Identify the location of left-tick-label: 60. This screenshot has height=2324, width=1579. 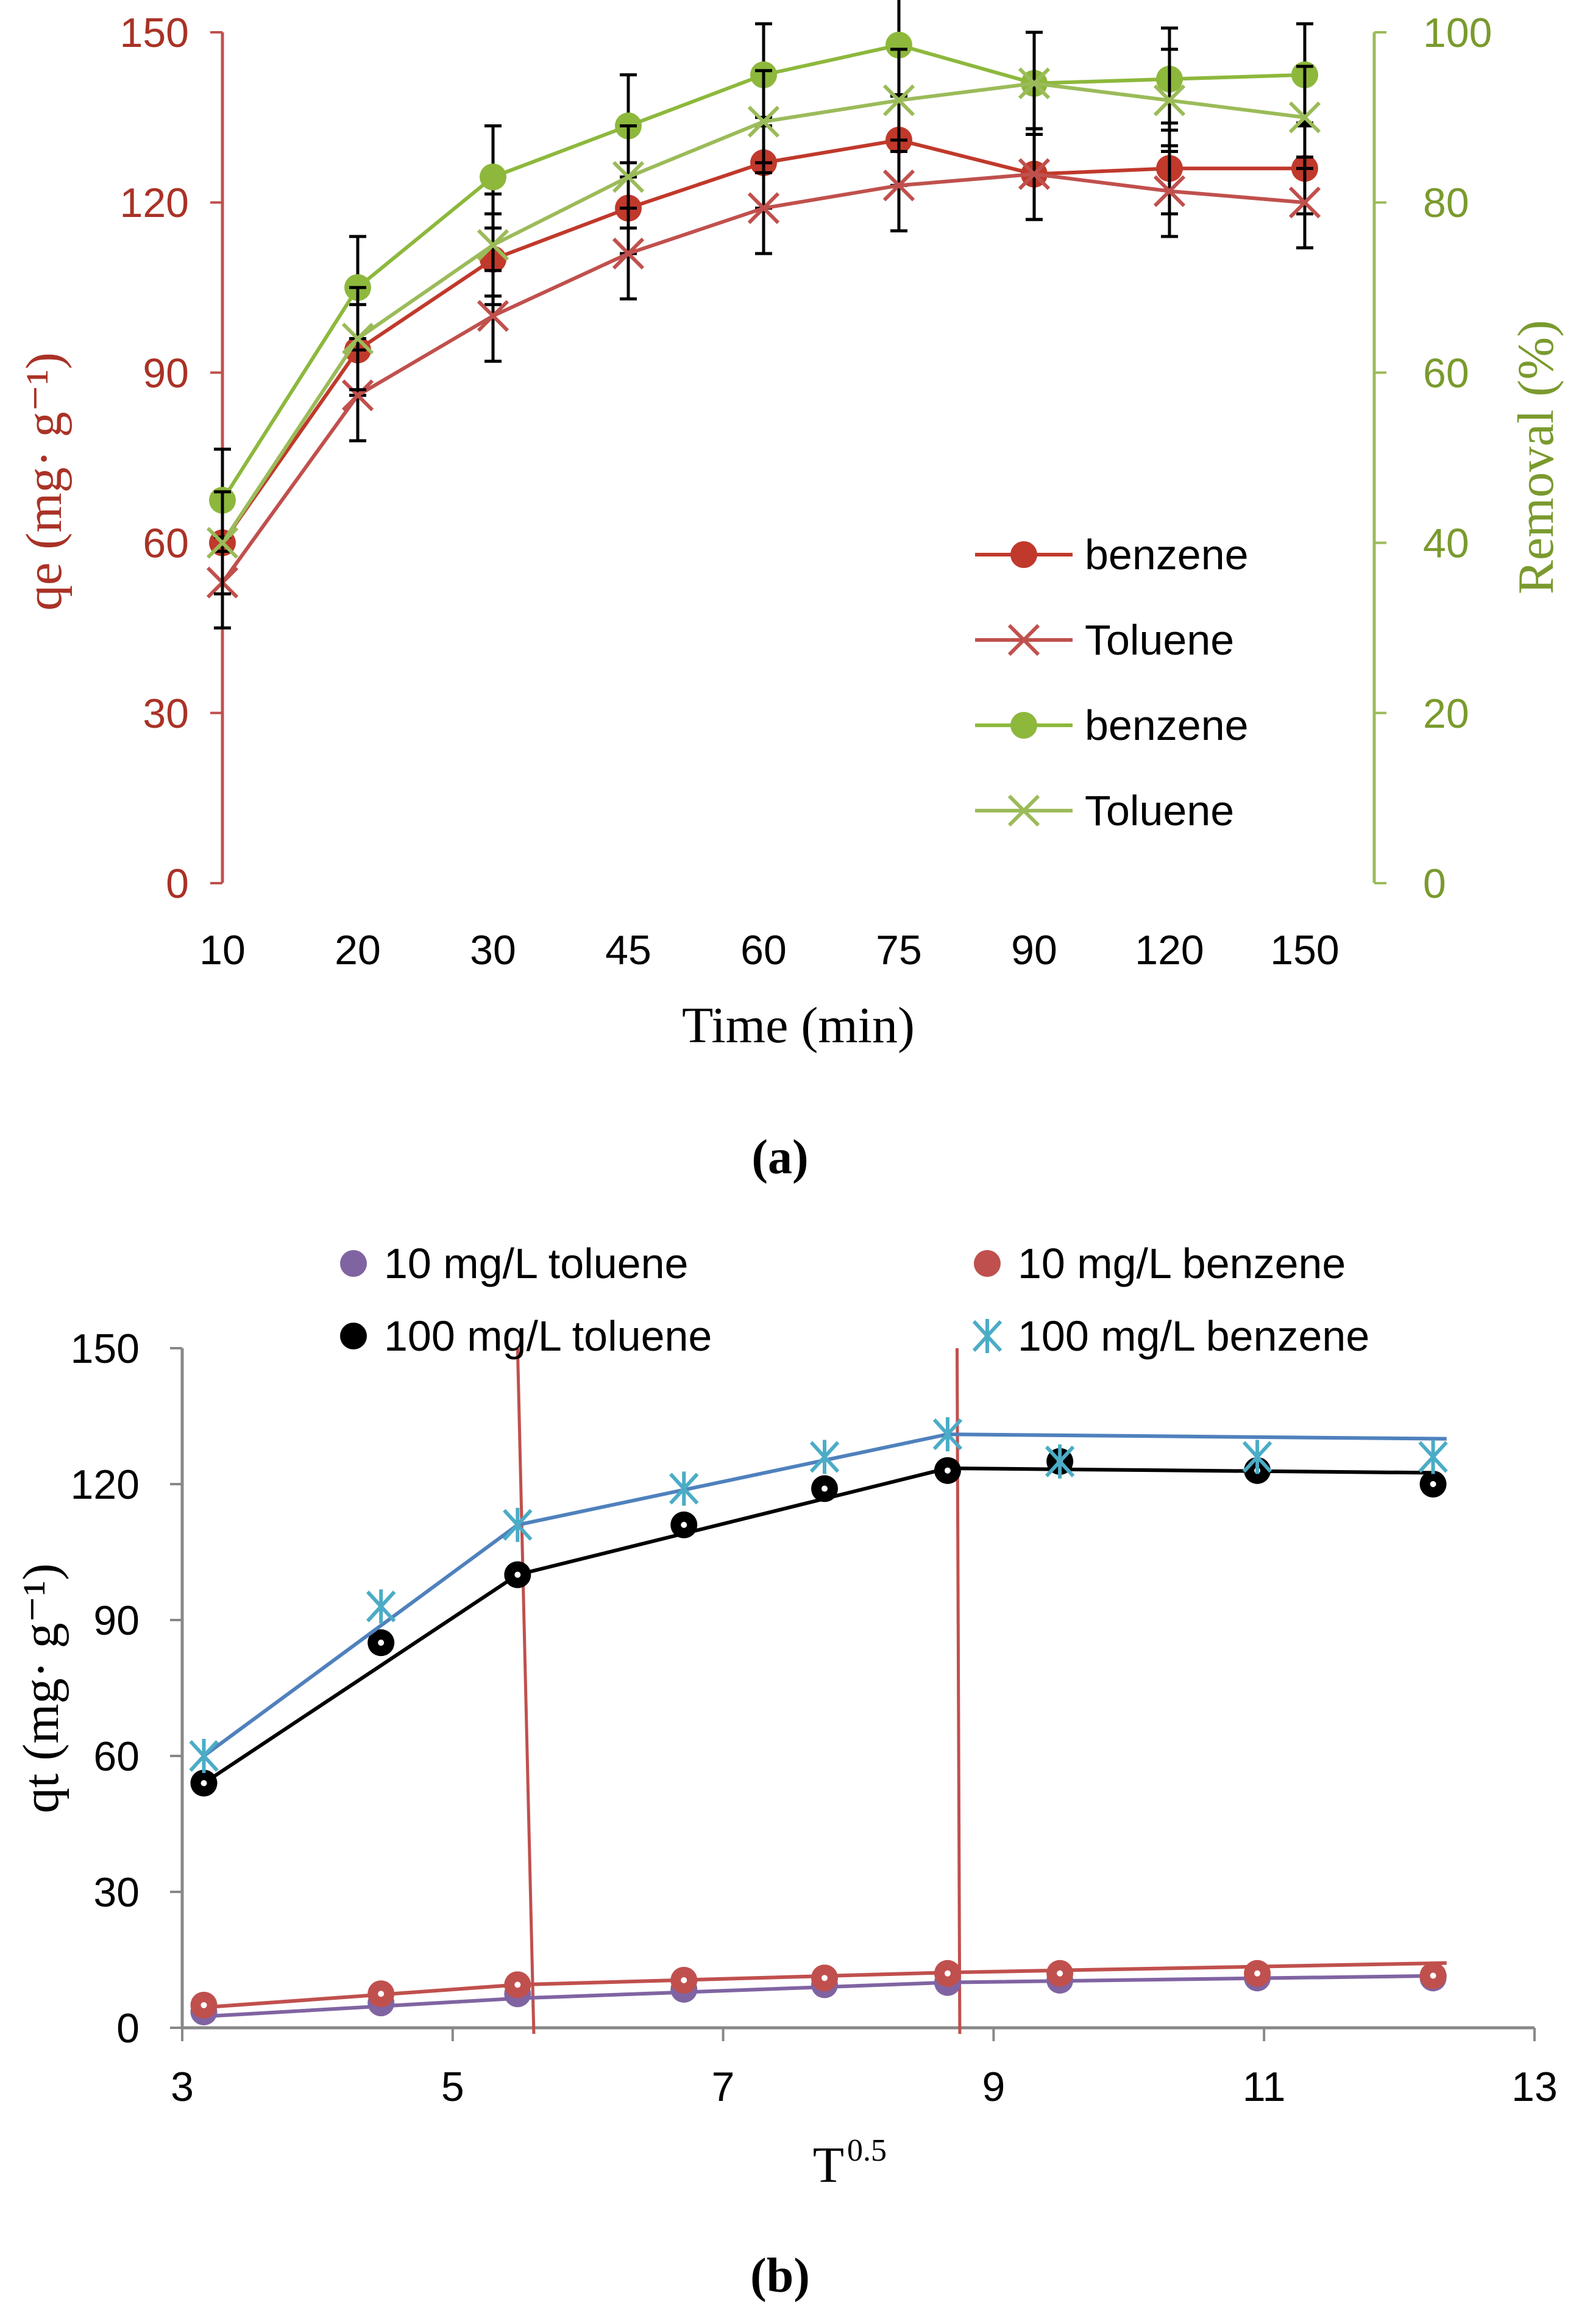
(166, 544).